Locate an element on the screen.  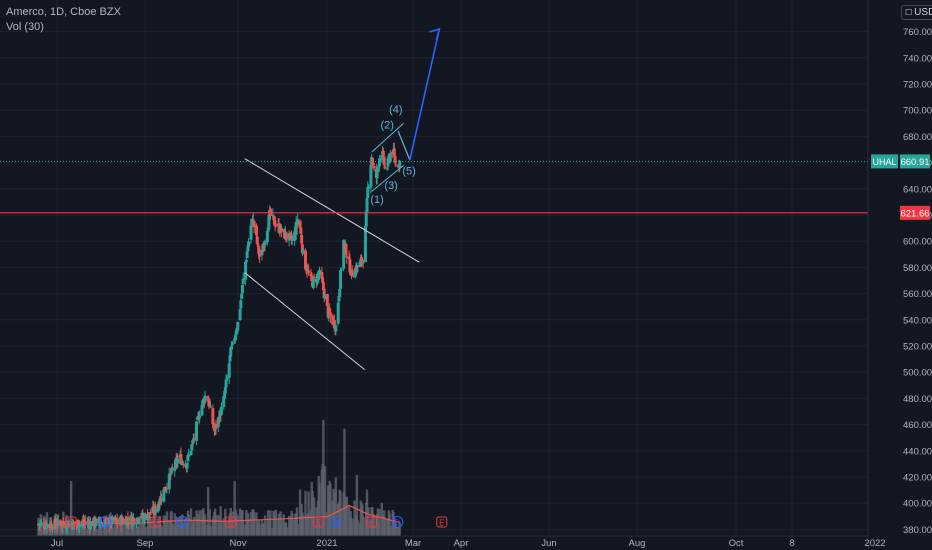
wave-label: (4) is located at coordinates (395, 110).